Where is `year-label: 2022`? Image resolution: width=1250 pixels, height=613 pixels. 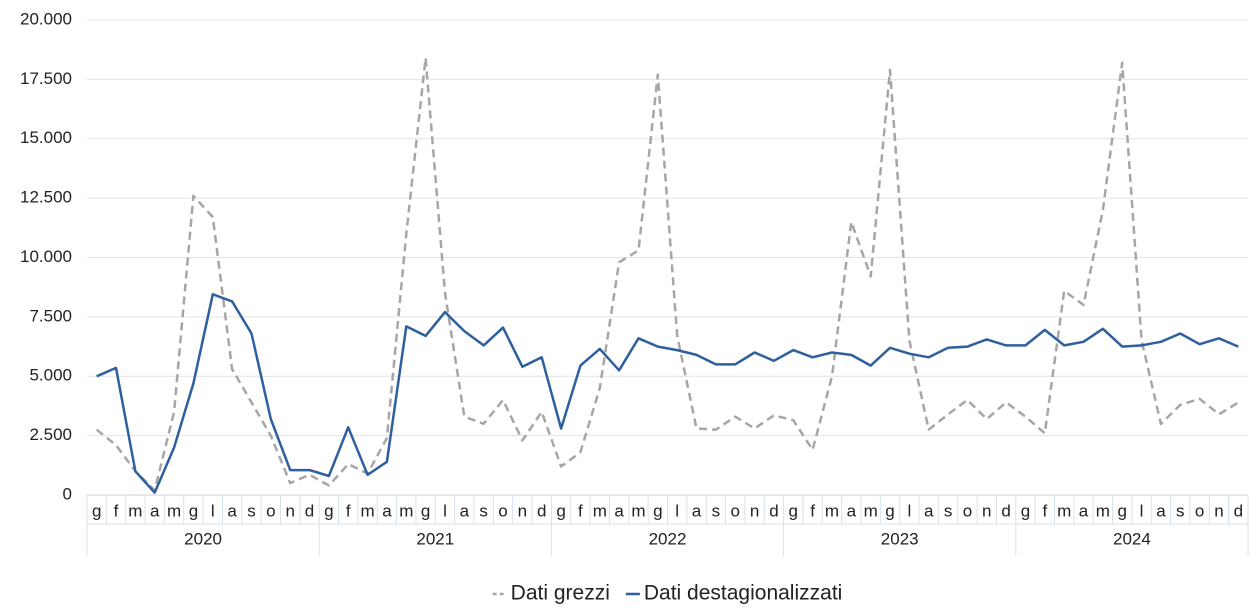
year-label: 2022 is located at coordinates (668, 538).